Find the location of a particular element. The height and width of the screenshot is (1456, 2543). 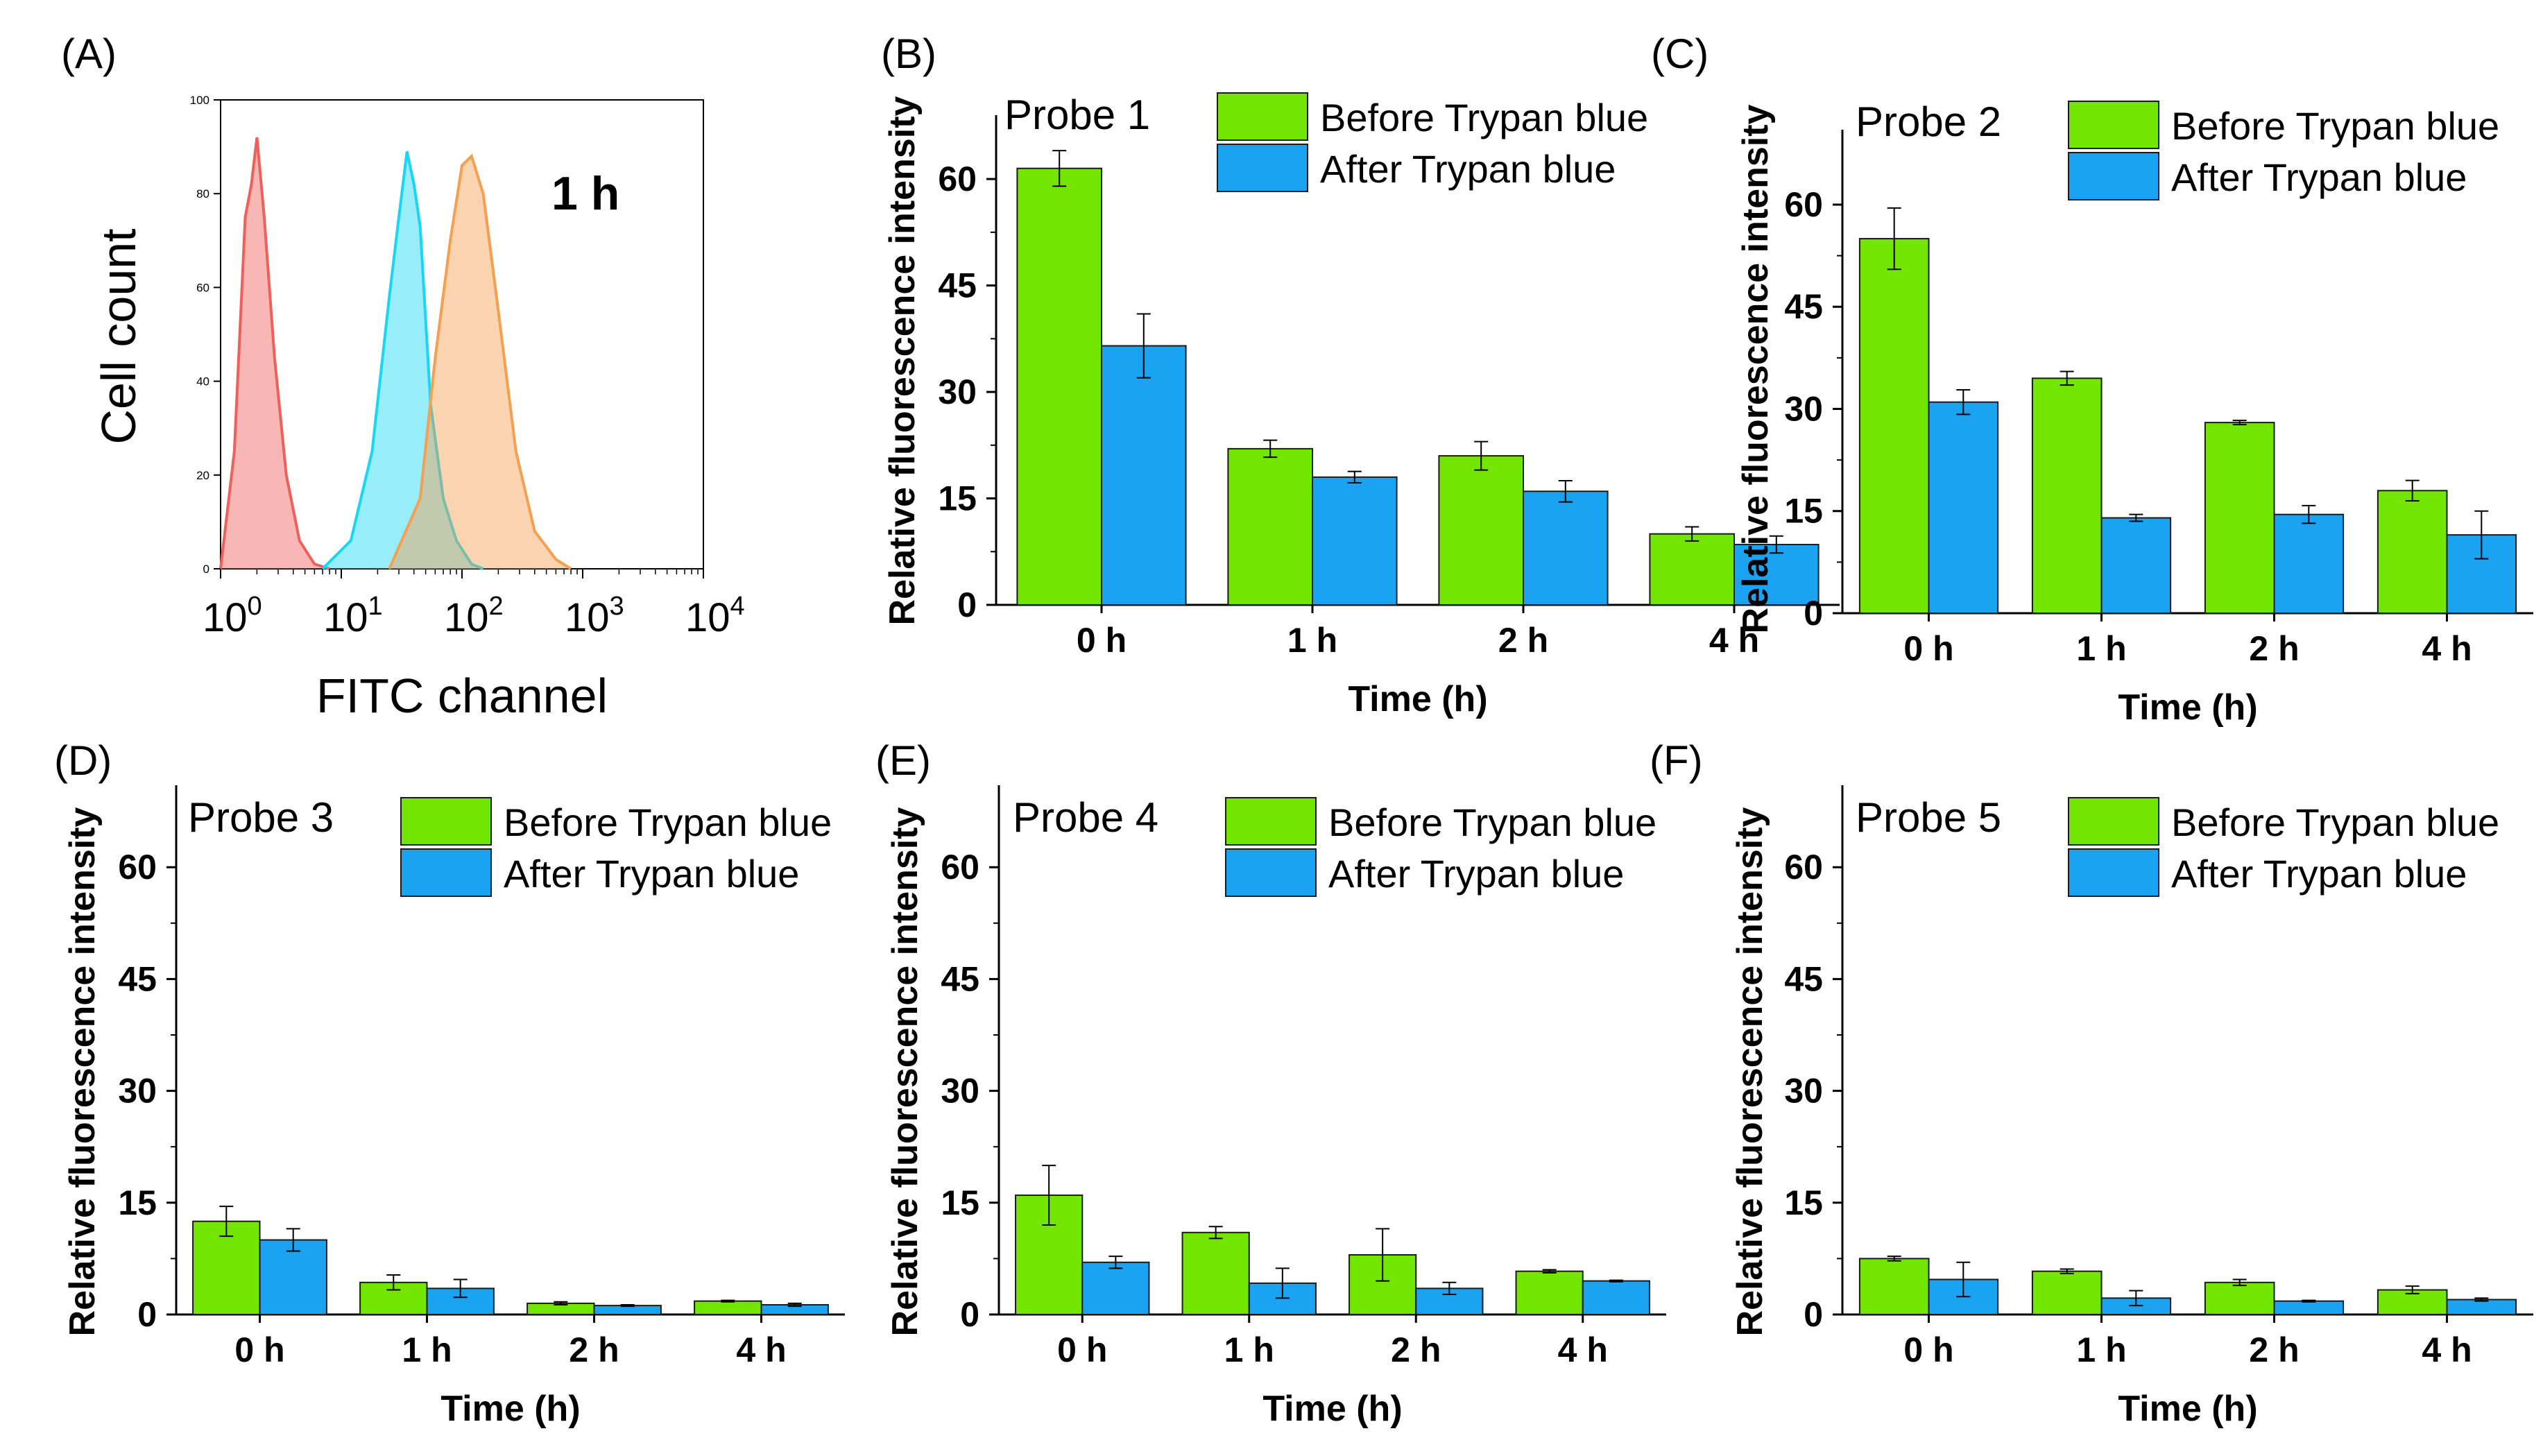

panel-label-e: (E) is located at coordinates (903, 760).